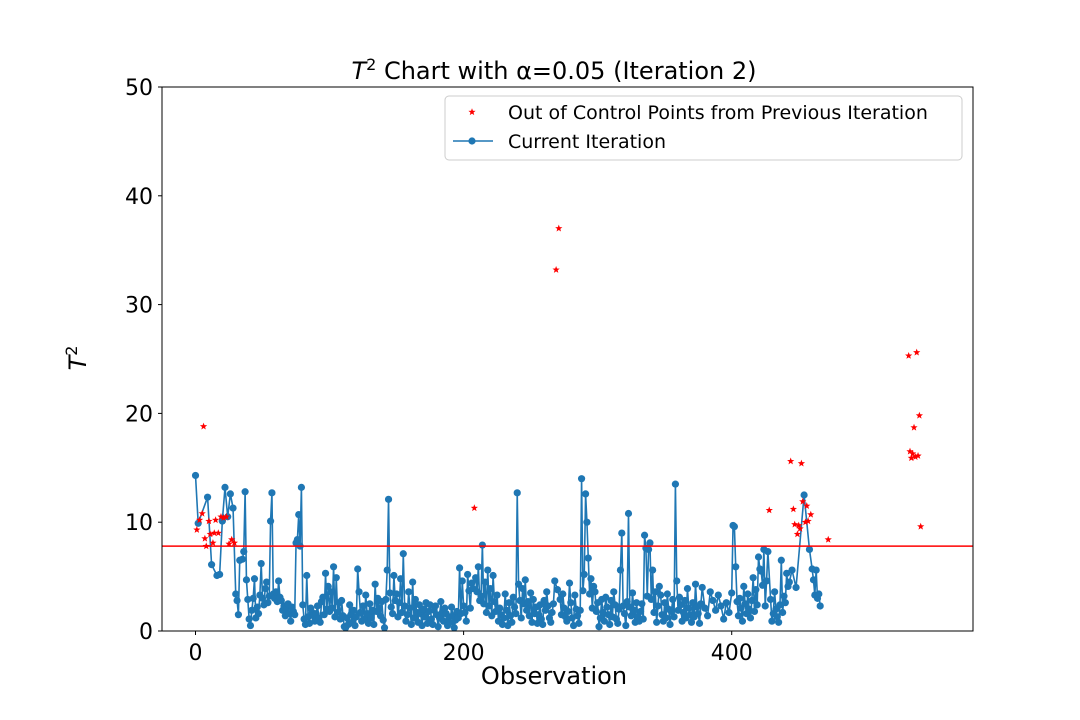 The image size is (1080, 720). I want to click on y-tick-label: 40, so click(139, 197).